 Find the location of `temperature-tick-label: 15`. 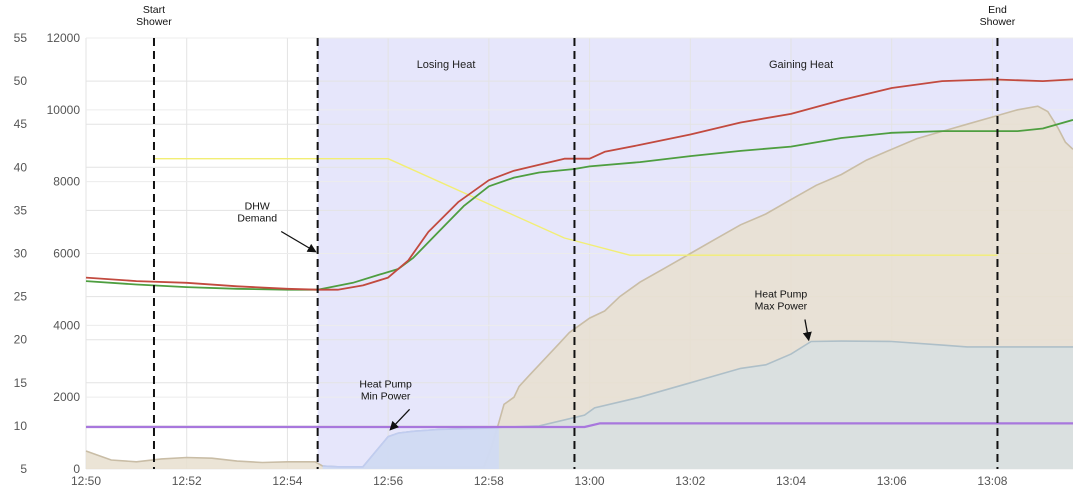

temperature-tick-label: 15 is located at coordinates (21, 383).